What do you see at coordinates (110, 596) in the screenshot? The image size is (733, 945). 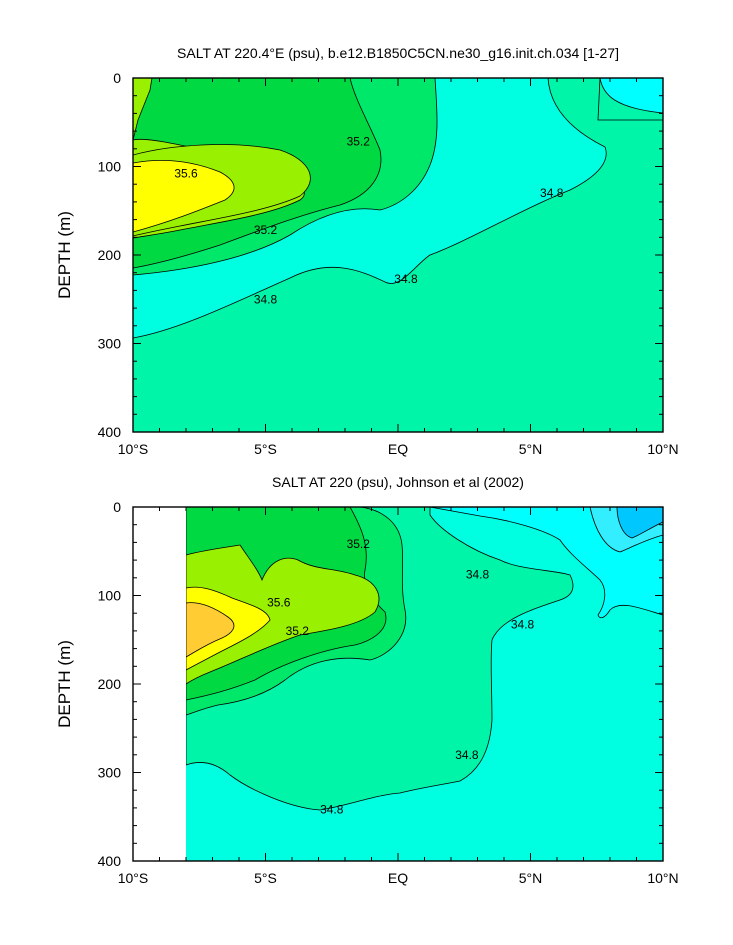 I see `bottom-y-tick-label: 100` at bounding box center [110, 596].